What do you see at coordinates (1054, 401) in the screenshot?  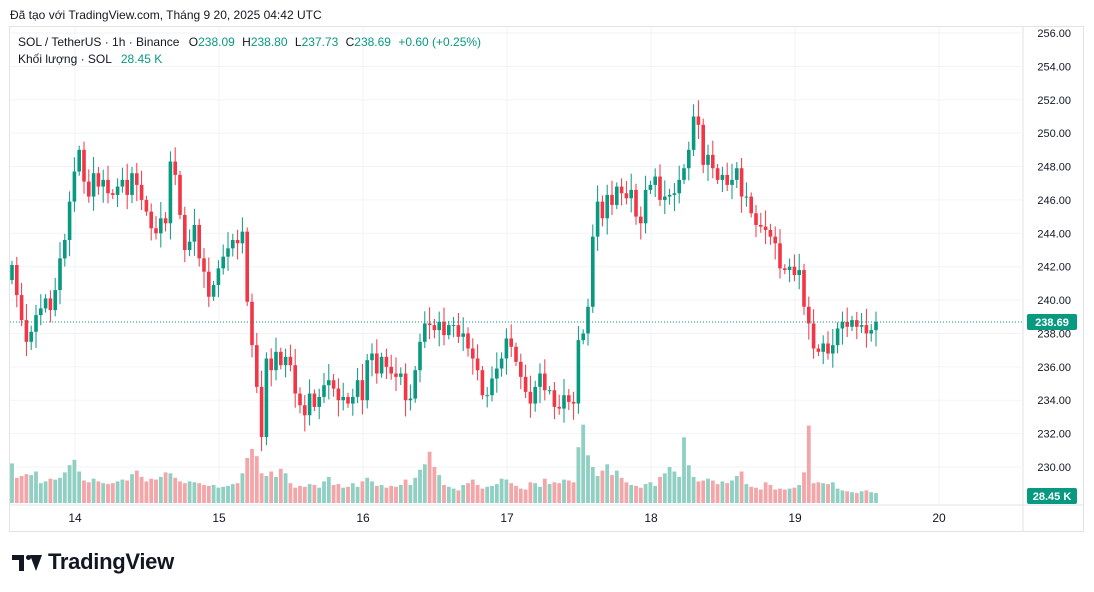 I see `y-tick-label: 234.00` at bounding box center [1054, 401].